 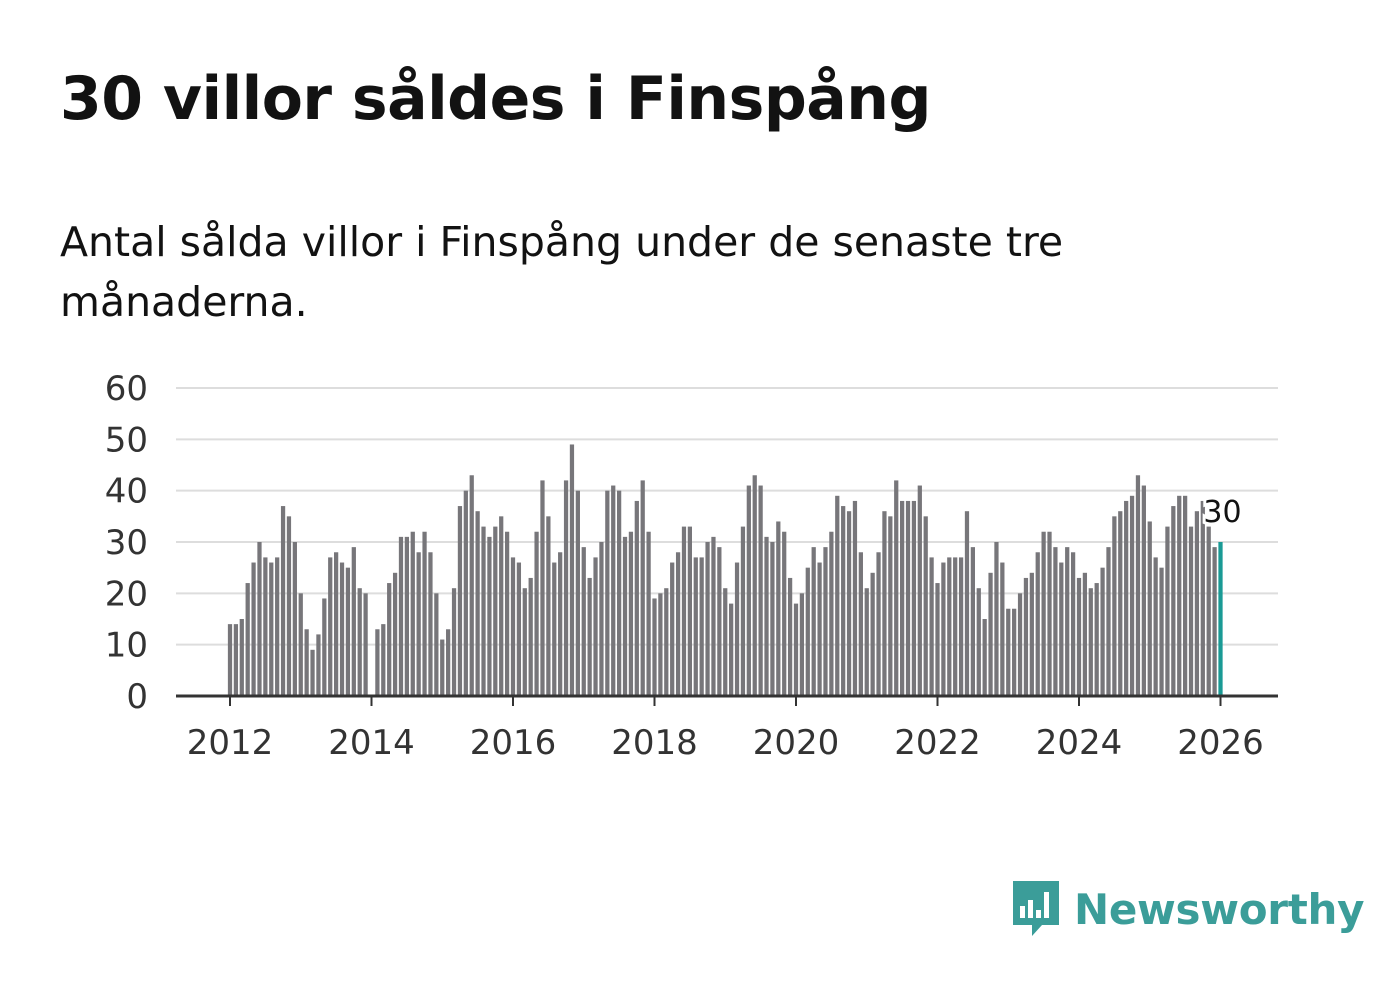 What do you see at coordinates (137, 697) in the screenshot?
I see `y-tick-label: 0` at bounding box center [137, 697].